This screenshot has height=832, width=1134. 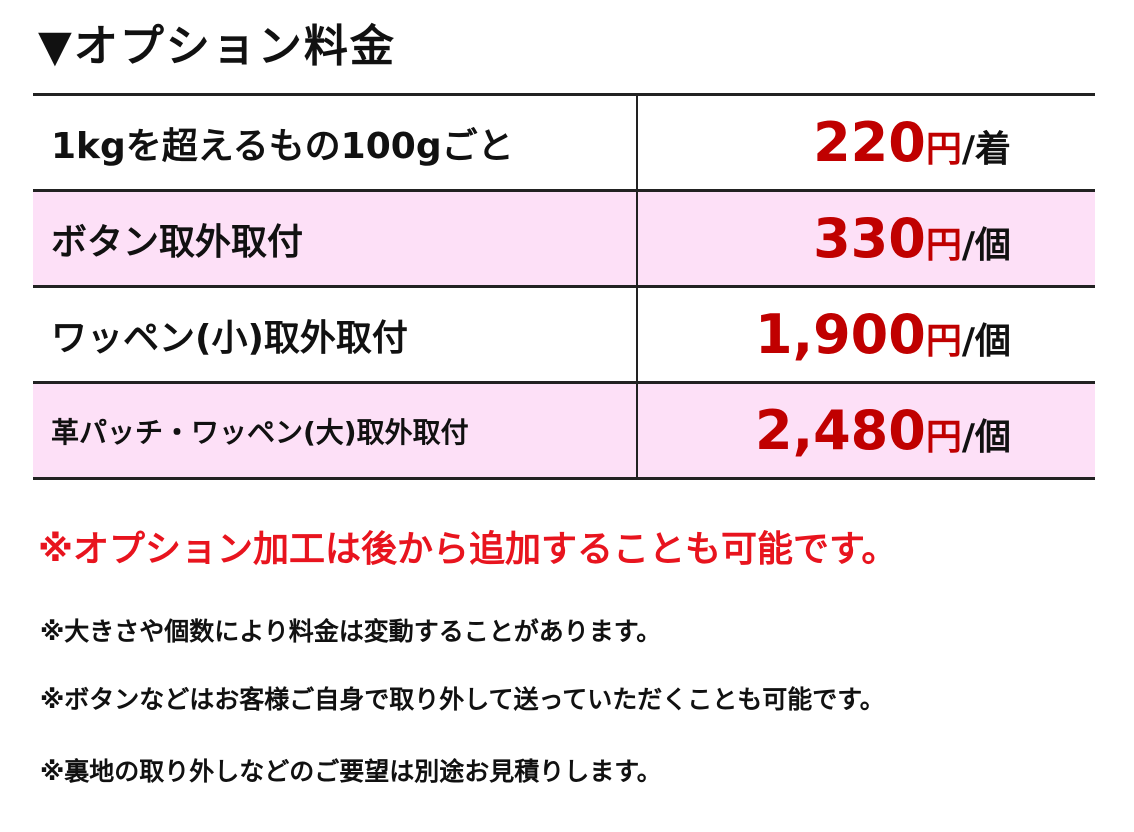 What do you see at coordinates (217, 46) in the screenshot?
I see `section-title: ▼オプション料金` at bounding box center [217, 46].